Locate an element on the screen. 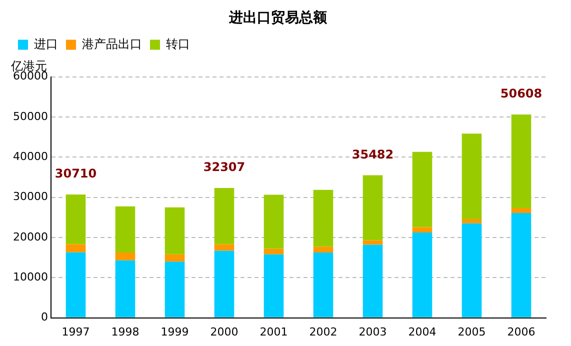 The image size is (571, 346). x-tick-label: 1999 is located at coordinates (174, 331).